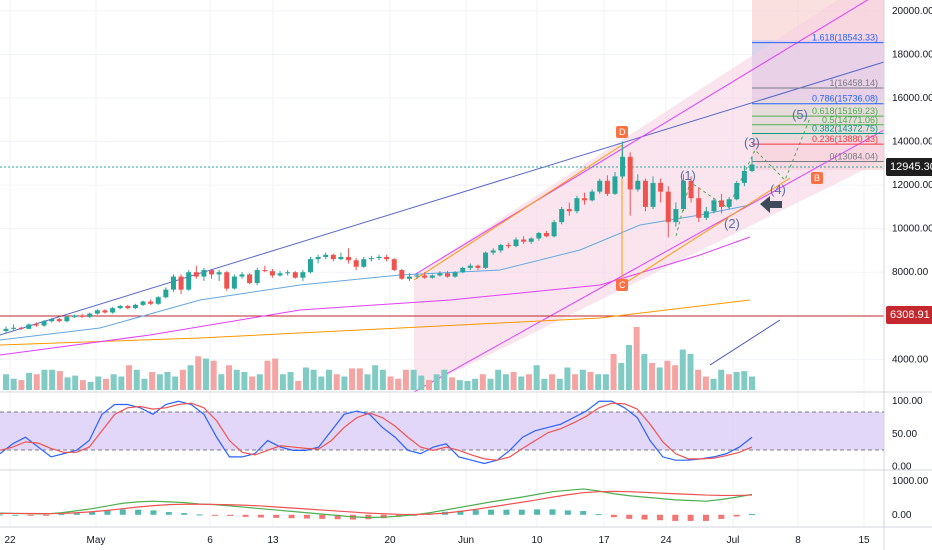 Image resolution: width=932 pixels, height=550 pixels. I want to click on pattern-d-label: D, so click(622, 132).